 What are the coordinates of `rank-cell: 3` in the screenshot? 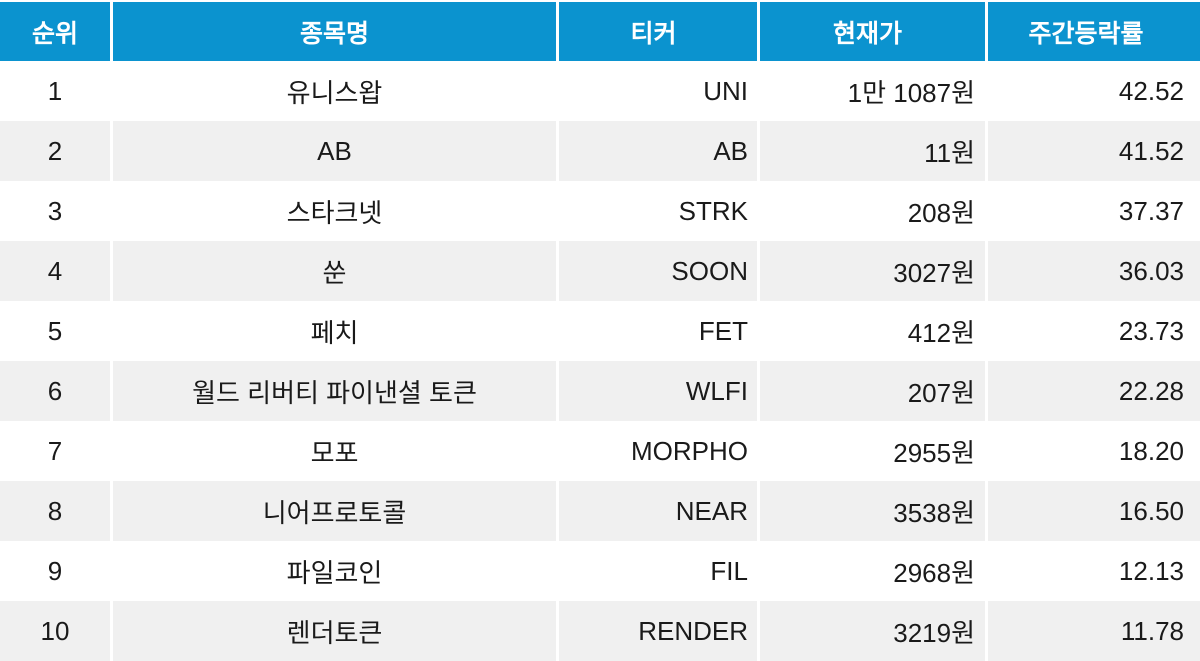 It's located at (56, 211).